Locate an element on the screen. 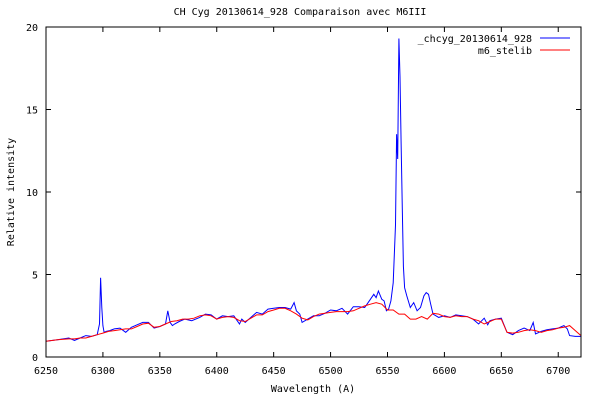  x-tick-label: 6450 is located at coordinates (274, 371).